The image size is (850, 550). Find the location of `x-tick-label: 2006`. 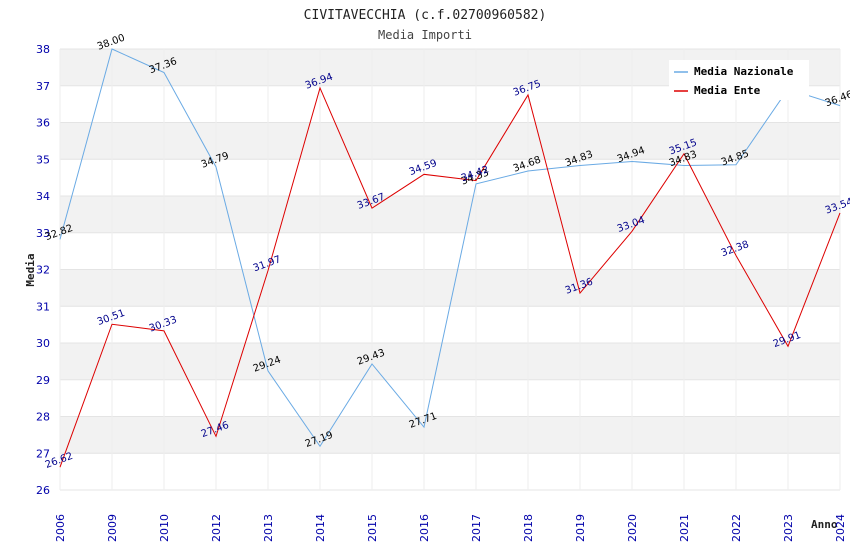

x-tick-label: 2006 is located at coordinates (60, 528).